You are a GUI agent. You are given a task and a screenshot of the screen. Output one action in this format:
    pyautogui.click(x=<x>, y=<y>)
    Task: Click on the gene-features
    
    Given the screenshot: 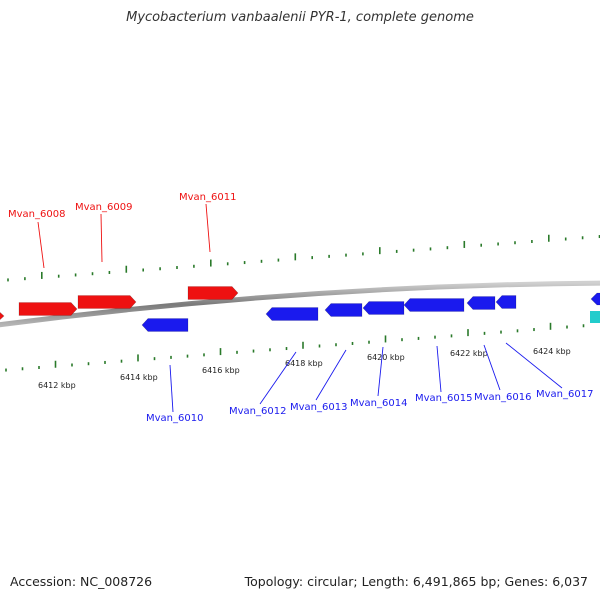 What is the action you would take?
    pyautogui.click(x=300, y=309)
    